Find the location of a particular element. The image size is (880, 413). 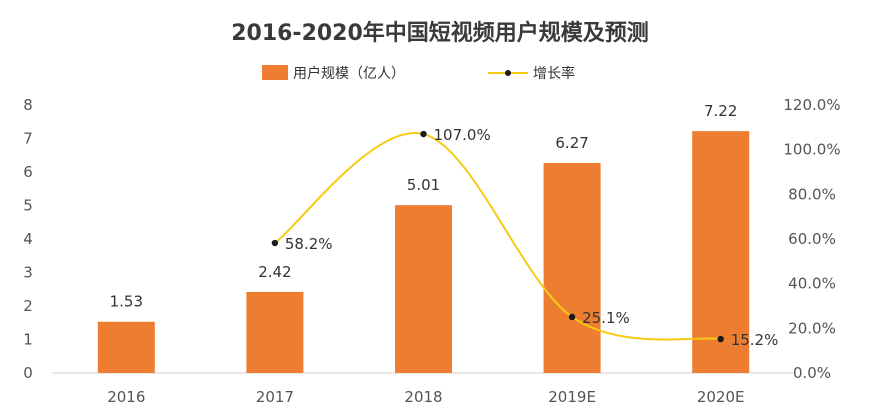

x-tick-label: 2020E is located at coordinates (721, 397).